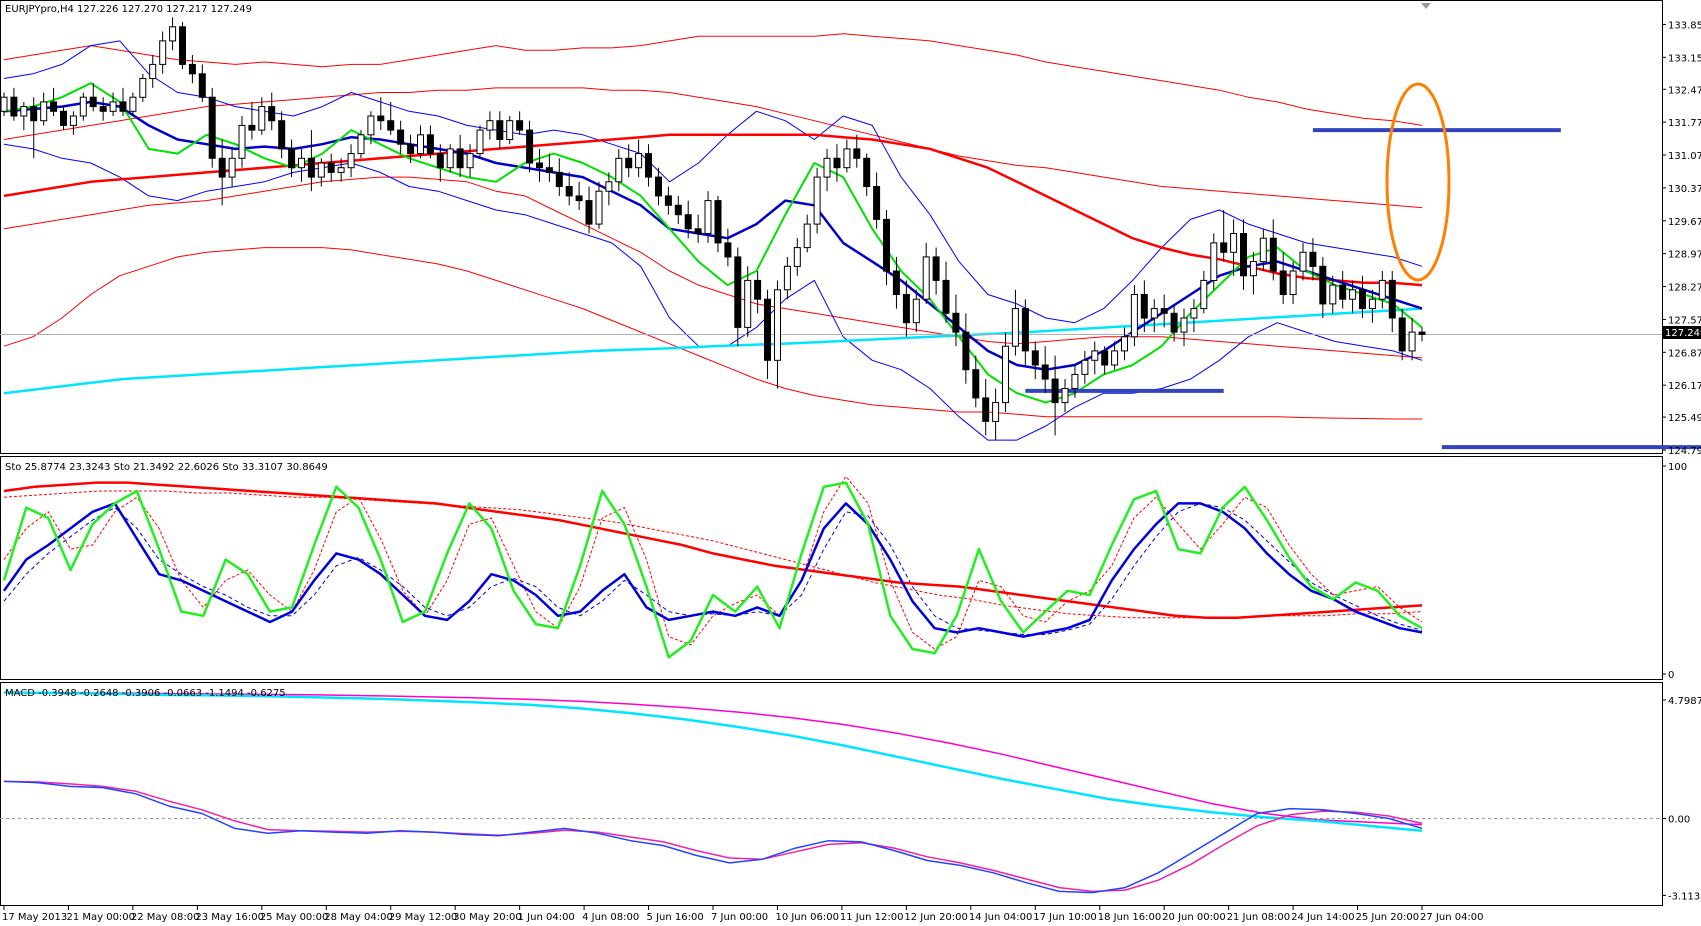 This screenshot has width=1701, height=926. I want to click on price-axis-label: 129.670, so click(1684, 222).